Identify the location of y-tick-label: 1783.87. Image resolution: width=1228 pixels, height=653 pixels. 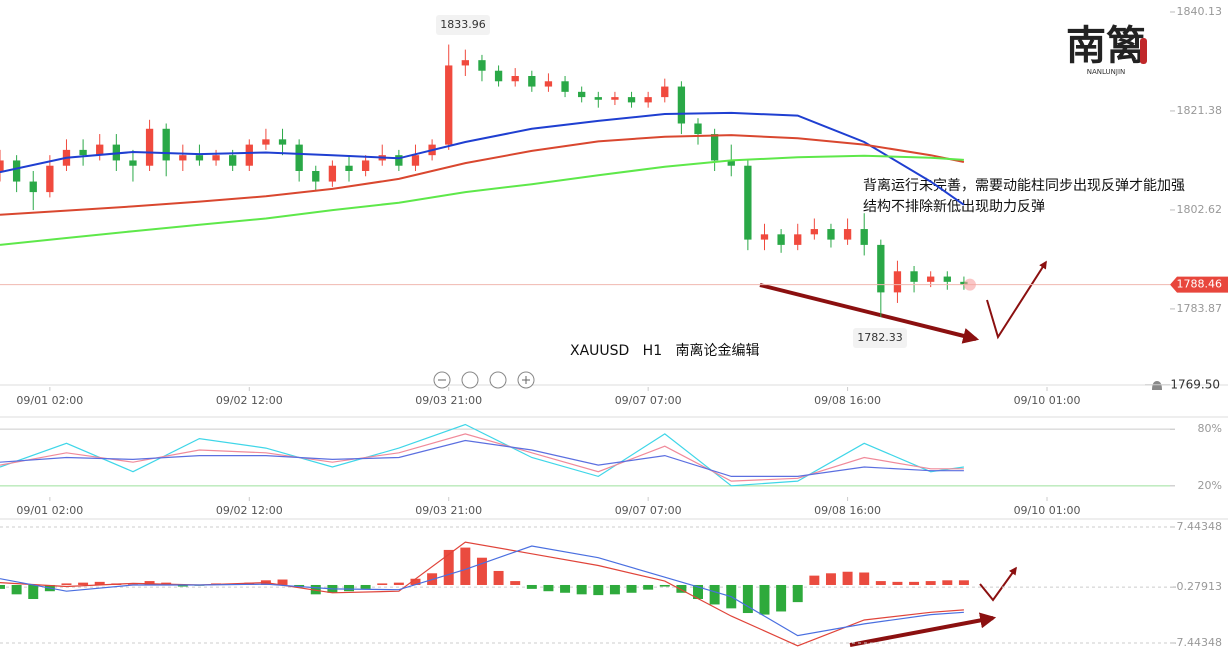
(1200, 308).